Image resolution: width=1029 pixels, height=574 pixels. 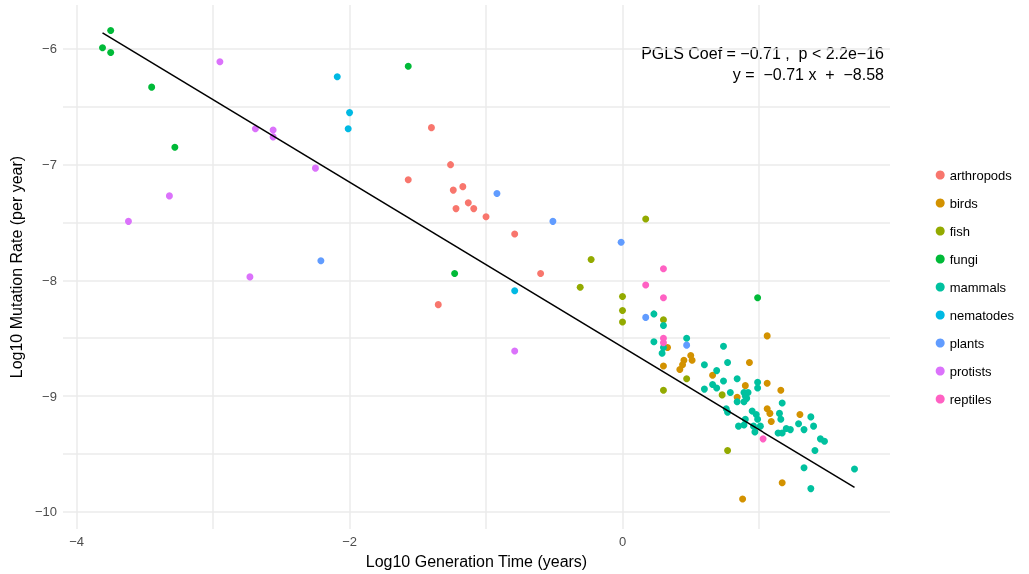 I want to click on legend-label: nematodes, so click(x=982, y=315).